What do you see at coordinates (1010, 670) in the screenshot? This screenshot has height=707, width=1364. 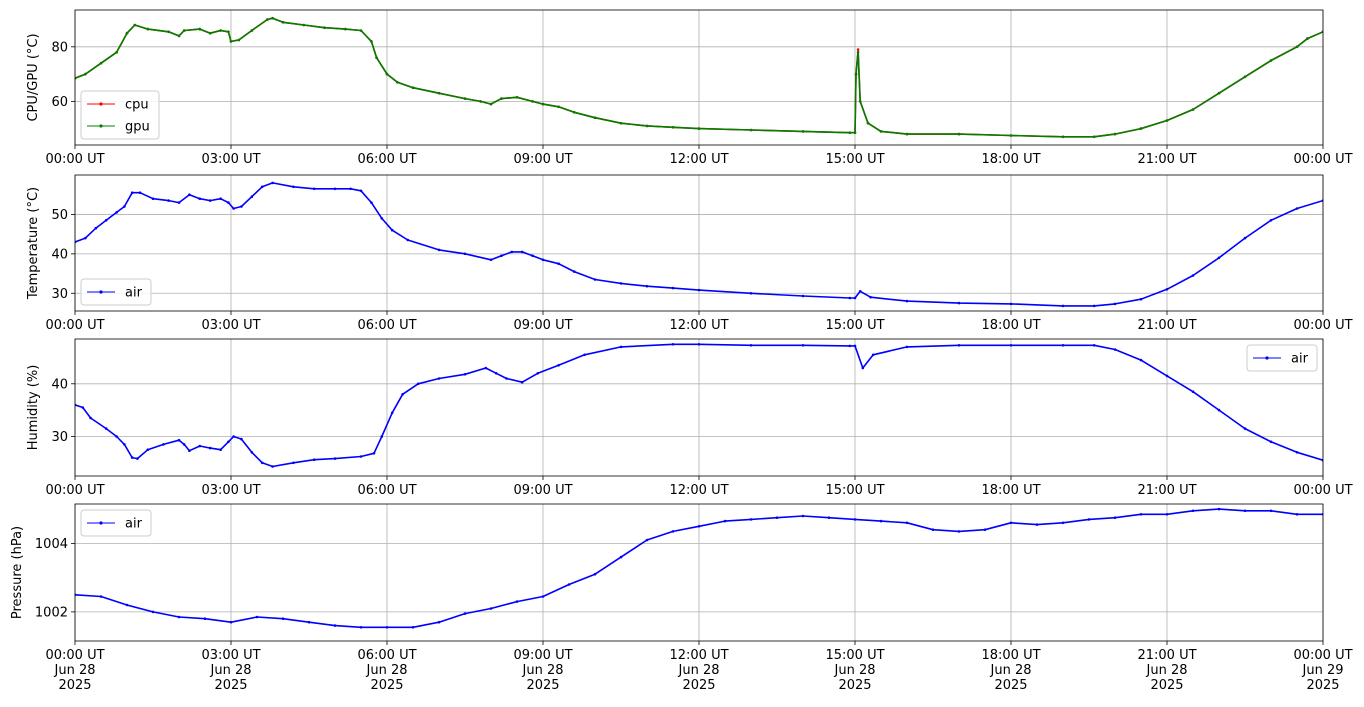 I see `x-tick-label: 18:00 UT Jun 28 2025` at bounding box center [1010, 670].